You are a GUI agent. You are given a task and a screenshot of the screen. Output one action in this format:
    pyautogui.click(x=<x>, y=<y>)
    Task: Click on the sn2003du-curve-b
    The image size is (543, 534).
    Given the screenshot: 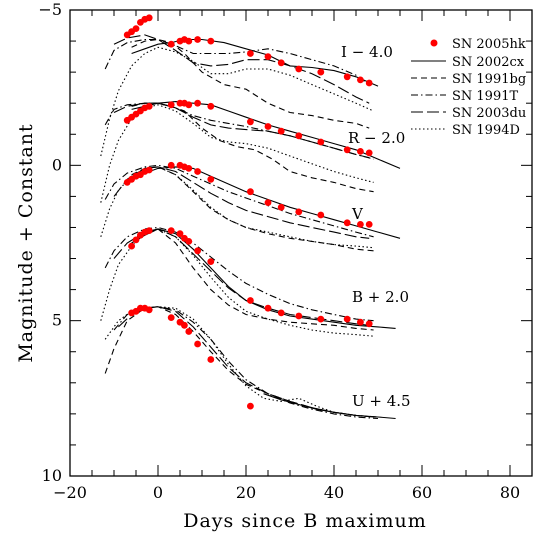 What is the action you would take?
    pyautogui.click(x=241, y=277)
    